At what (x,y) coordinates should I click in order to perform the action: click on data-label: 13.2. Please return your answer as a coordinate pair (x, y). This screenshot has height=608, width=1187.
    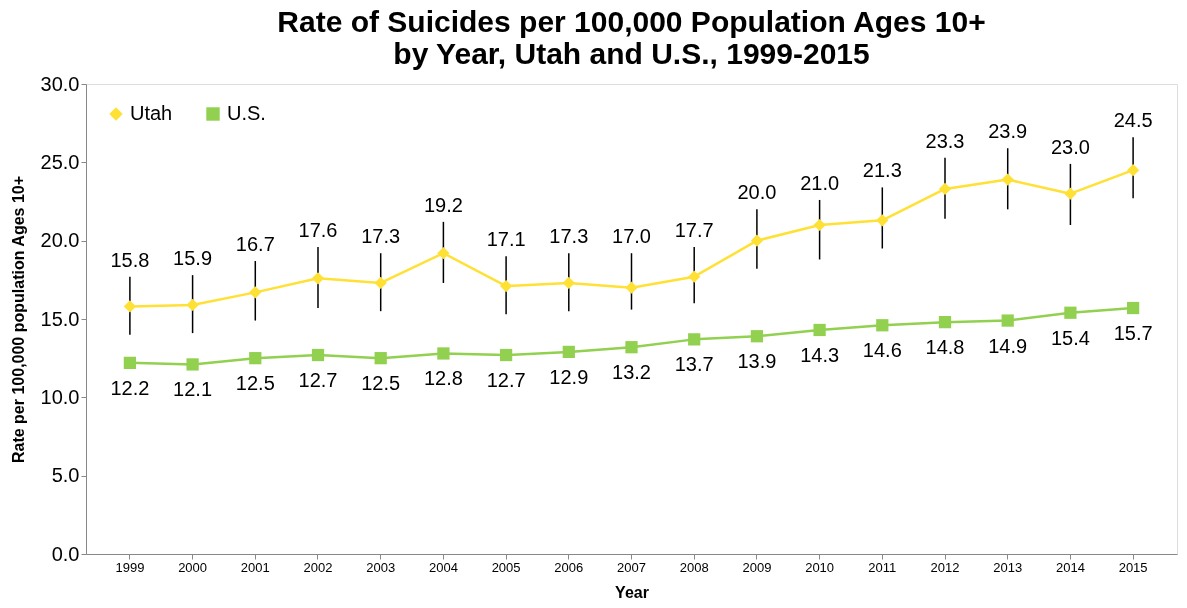
    Looking at the image, I should click on (631, 372).